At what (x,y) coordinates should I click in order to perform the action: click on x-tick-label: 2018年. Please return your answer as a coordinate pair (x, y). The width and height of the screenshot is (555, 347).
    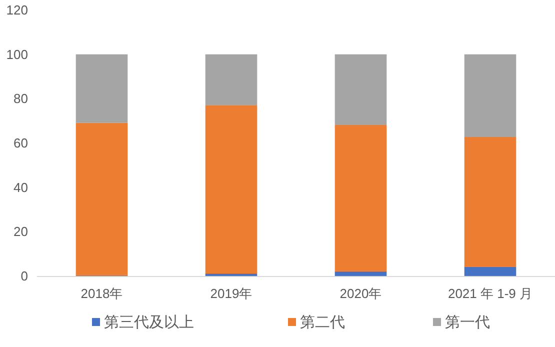
    Looking at the image, I should click on (101, 293).